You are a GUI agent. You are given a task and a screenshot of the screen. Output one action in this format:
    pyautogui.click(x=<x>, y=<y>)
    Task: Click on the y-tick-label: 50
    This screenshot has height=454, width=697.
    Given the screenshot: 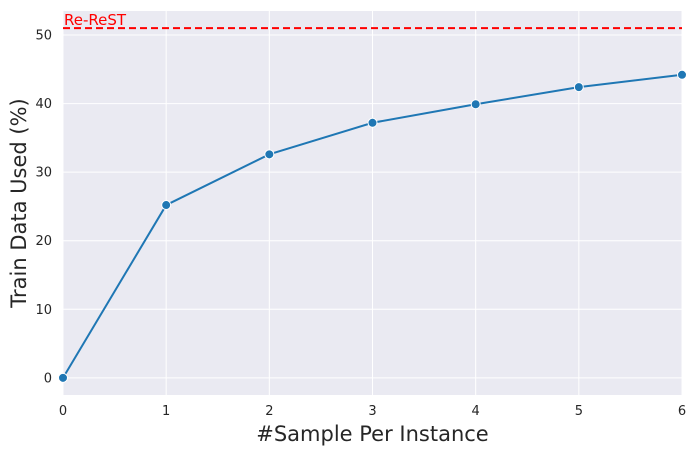 What is the action you would take?
    pyautogui.click(x=43, y=36)
    